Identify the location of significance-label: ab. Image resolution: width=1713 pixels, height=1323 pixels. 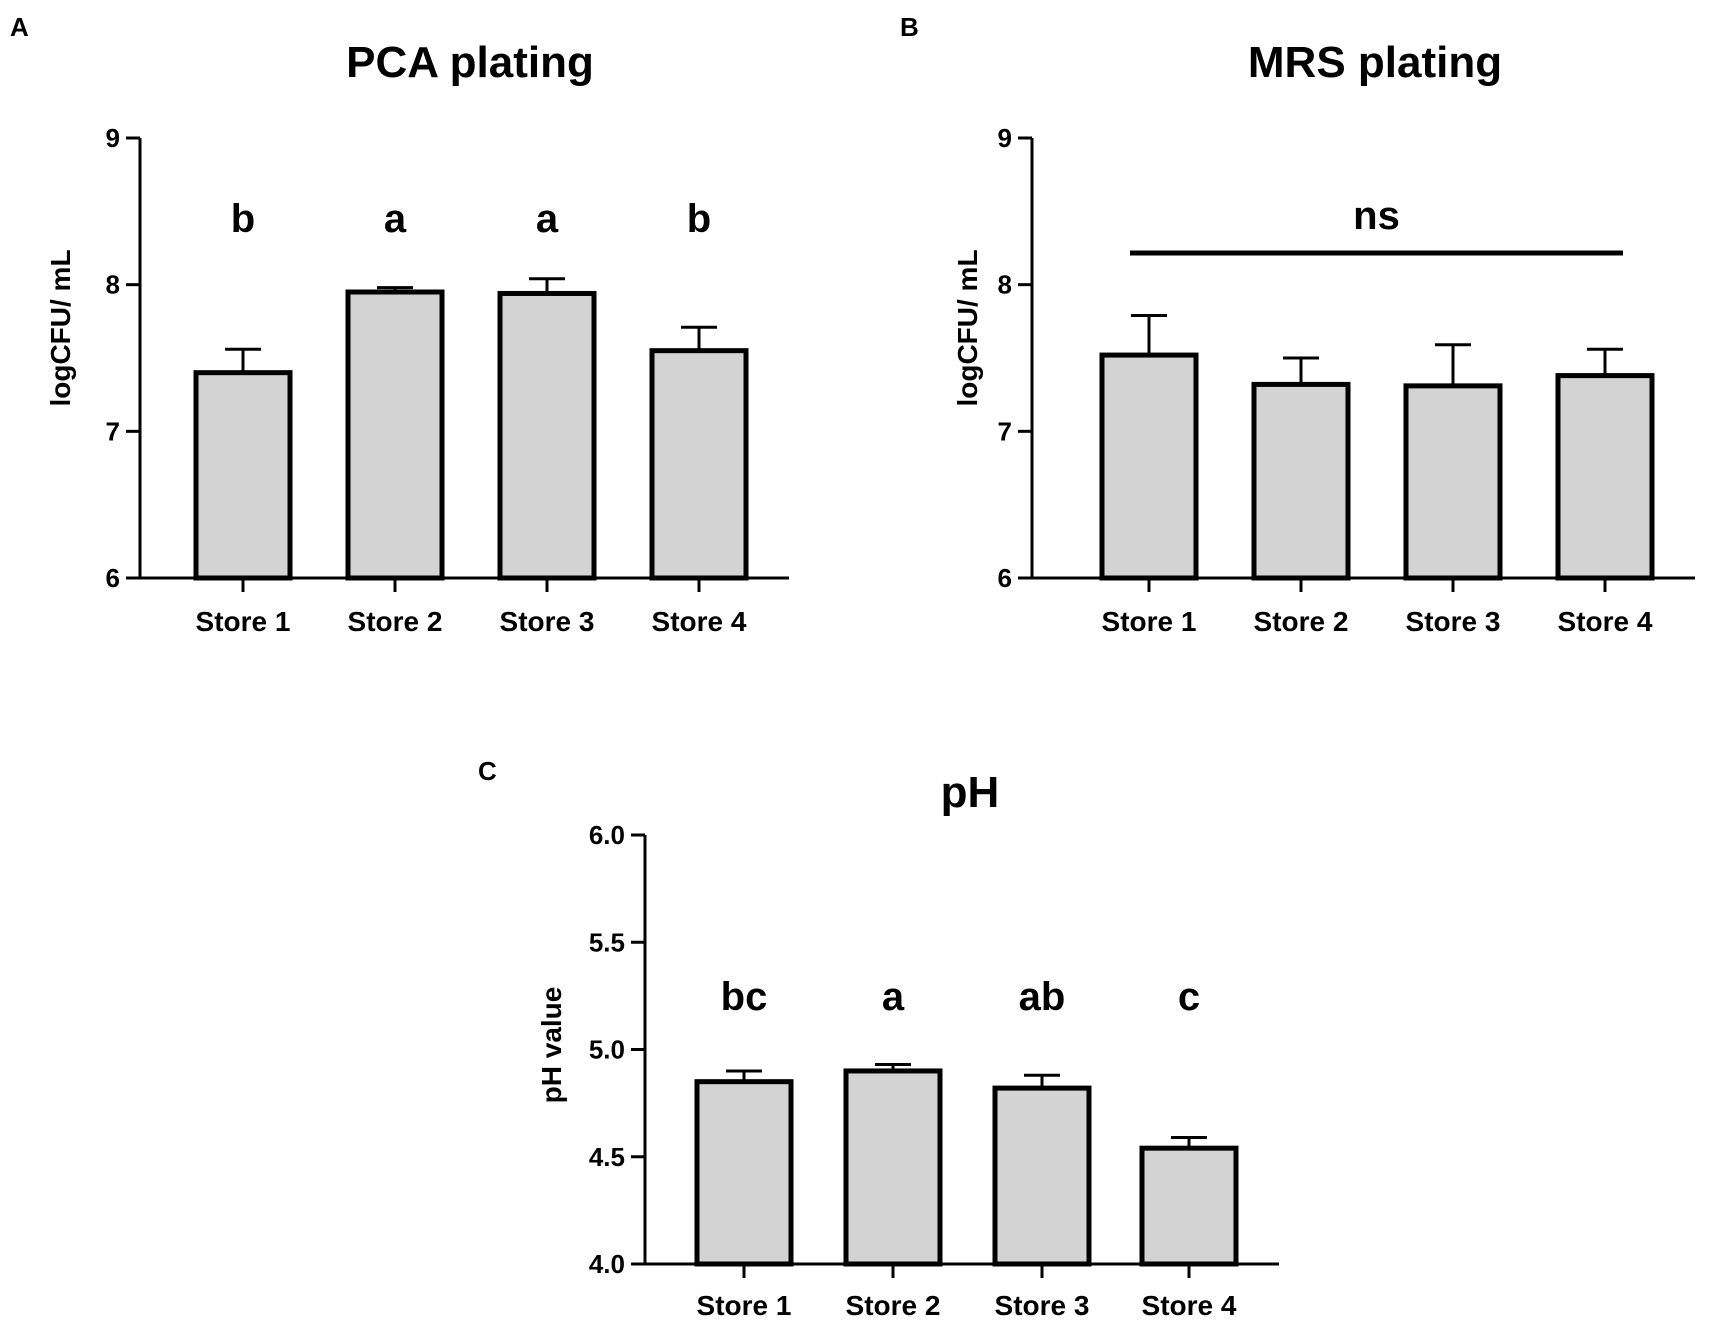
(1042, 997).